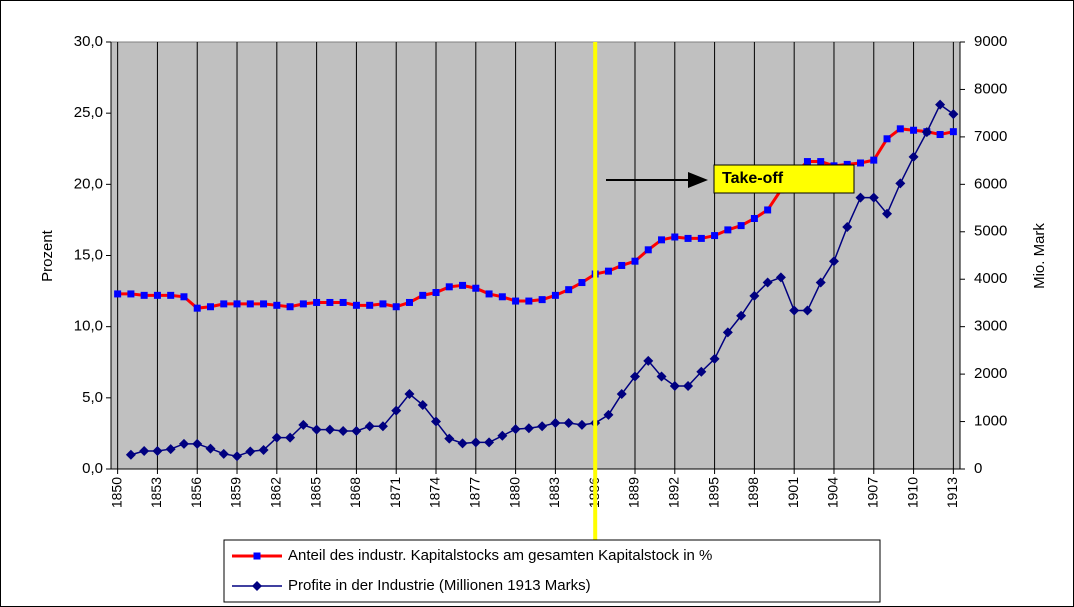 The height and width of the screenshot is (607, 1074). Describe the element at coordinates (753, 178) in the screenshot. I see `annotation-text: Take-off` at that location.